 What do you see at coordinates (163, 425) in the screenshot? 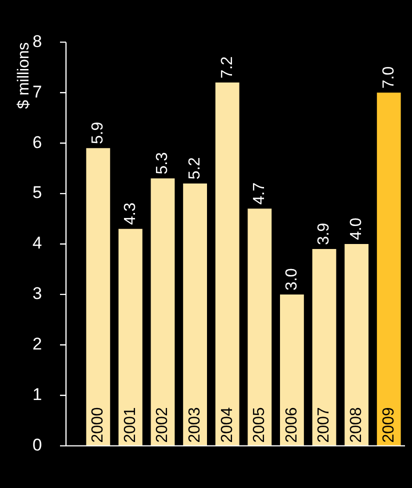
I see `x-tick-label: 2002` at bounding box center [163, 425].